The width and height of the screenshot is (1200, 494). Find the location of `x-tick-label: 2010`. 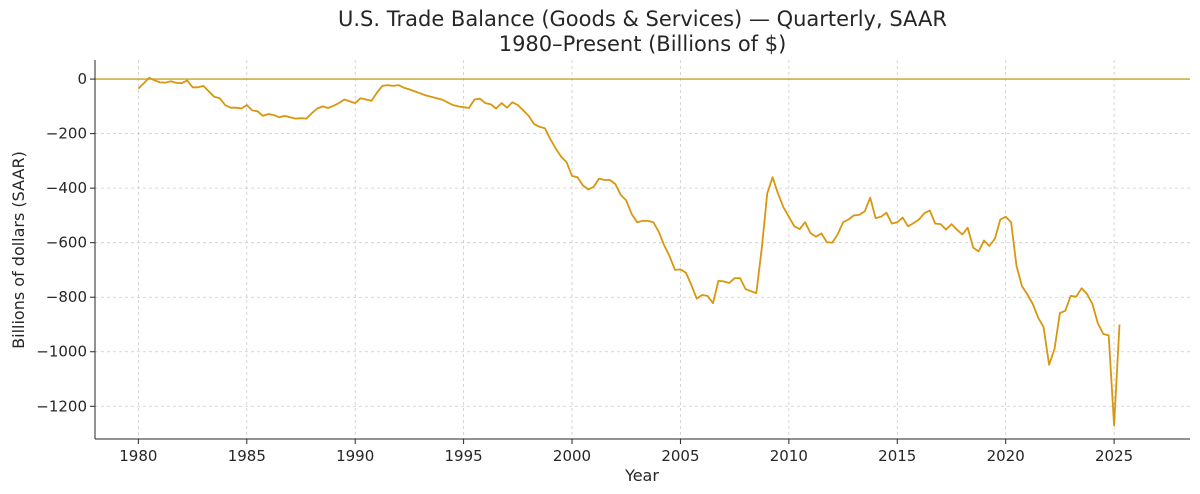

x-tick-label: 2010 is located at coordinates (789, 456).